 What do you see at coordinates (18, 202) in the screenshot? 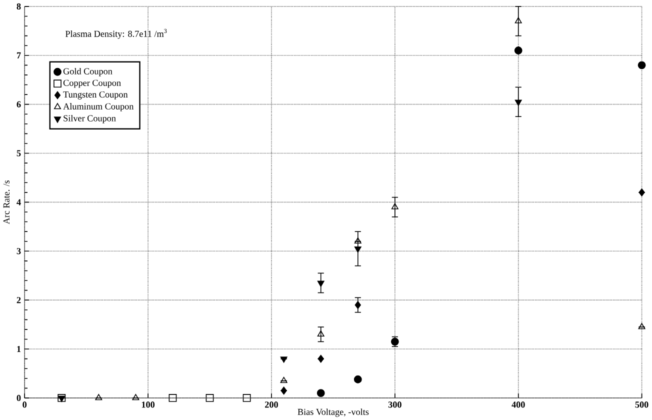
I see `y-tick-label: 4` at bounding box center [18, 202].